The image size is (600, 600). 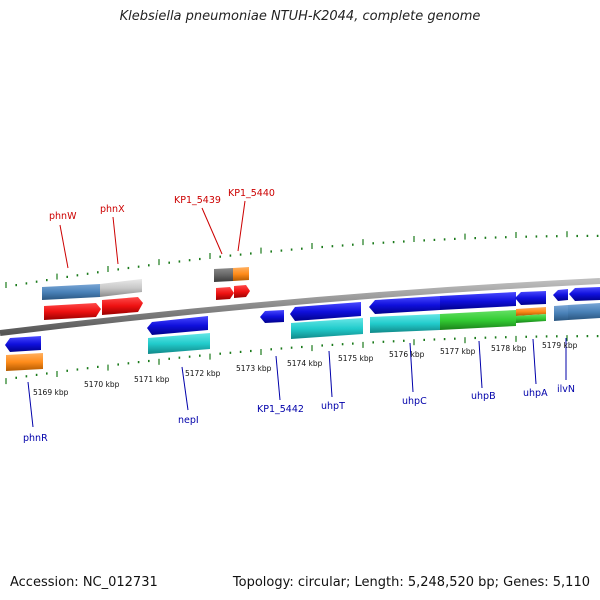 What do you see at coordinates (478, 301) in the screenshot?
I see `gene-uhpB-arrow` at bounding box center [478, 301].